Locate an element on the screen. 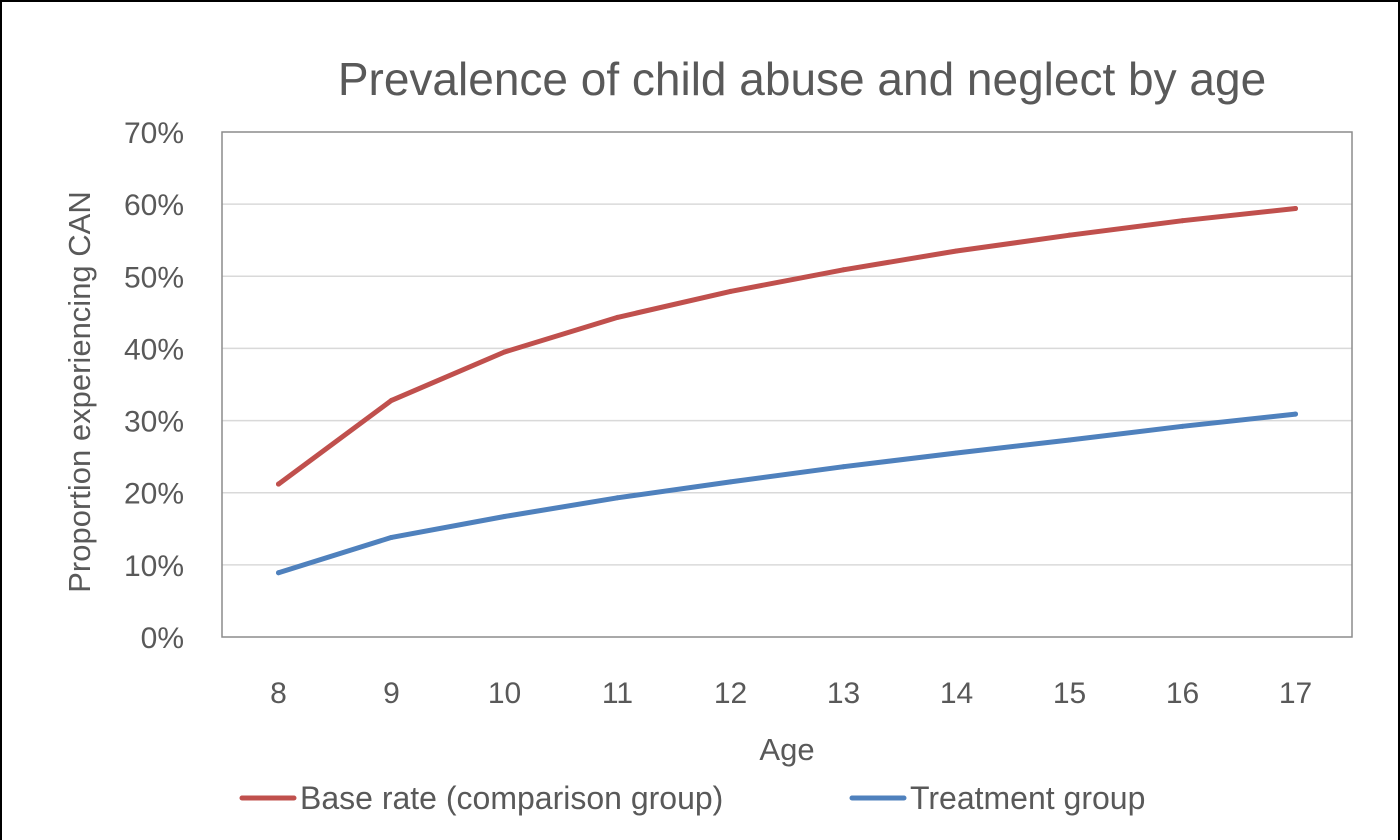 Image resolution: width=1400 pixels, height=840 pixels. x-tick-label: 10 is located at coordinates (504, 693).